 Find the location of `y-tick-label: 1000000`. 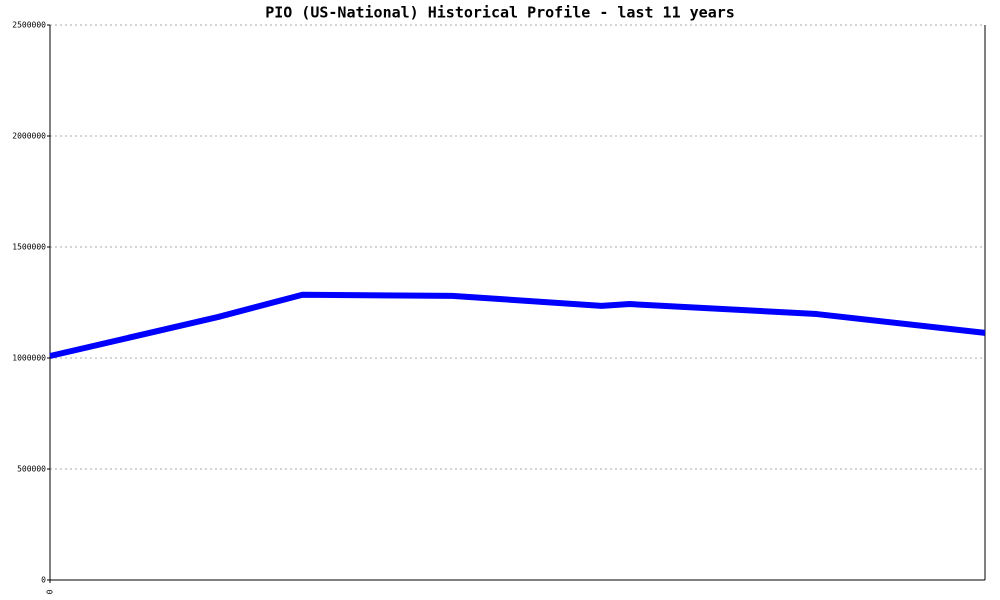

y-tick-label: 1000000 is located at coordinates (29, 358).